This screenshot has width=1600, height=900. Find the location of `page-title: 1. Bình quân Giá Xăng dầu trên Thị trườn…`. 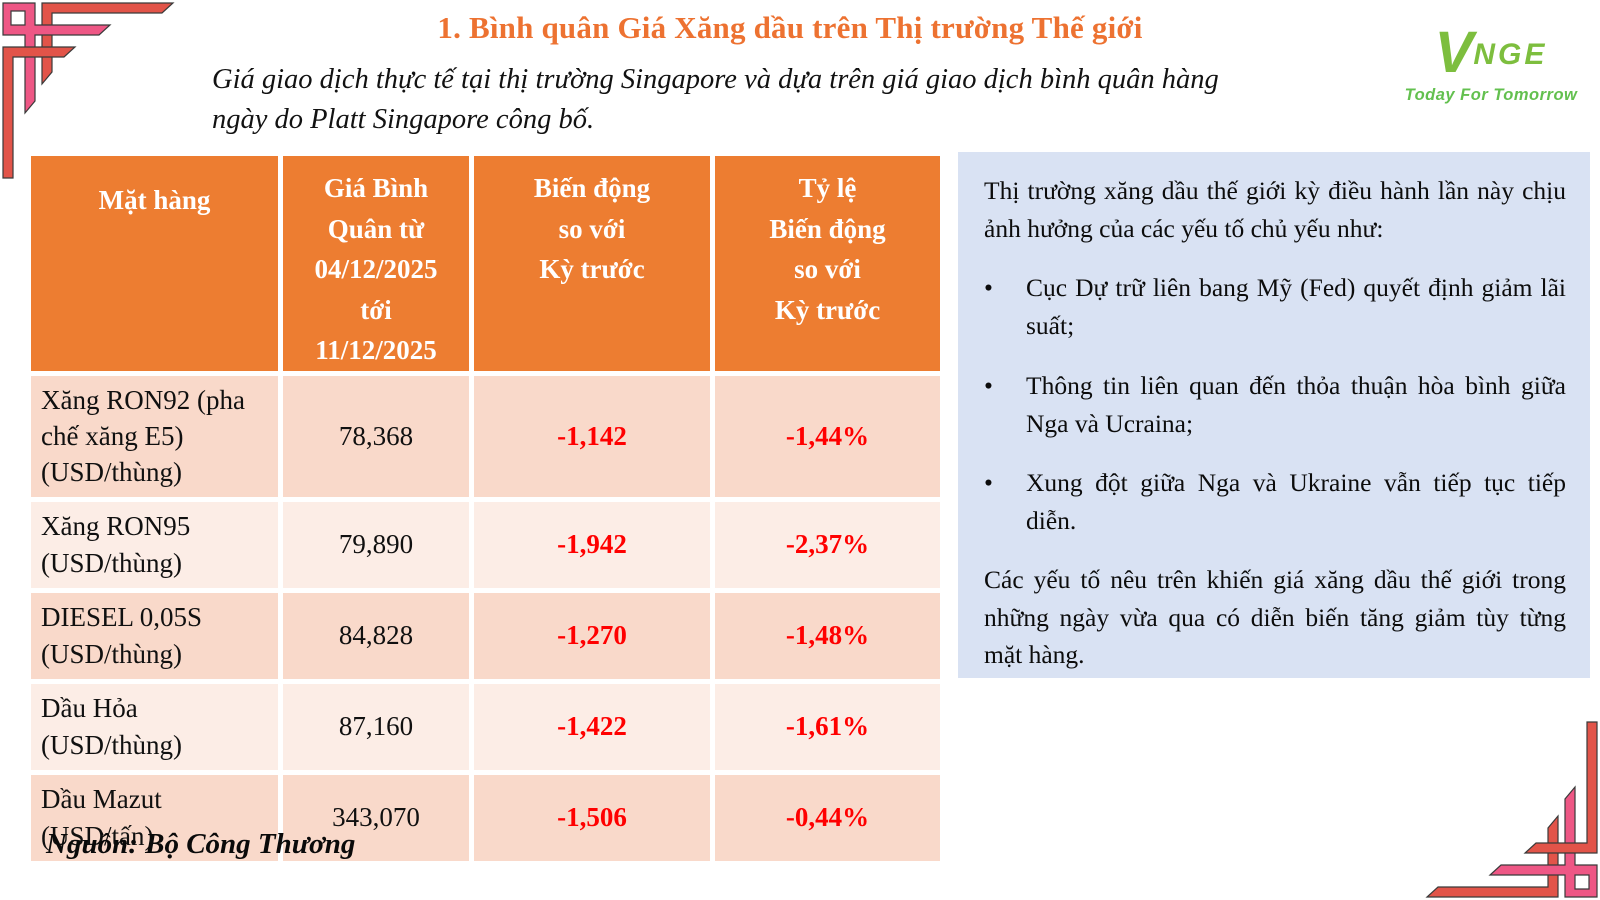

page-title: 1. Bình quân Giá Xăng dầu trên Thị trườn… is located at coordinates (790, 27).